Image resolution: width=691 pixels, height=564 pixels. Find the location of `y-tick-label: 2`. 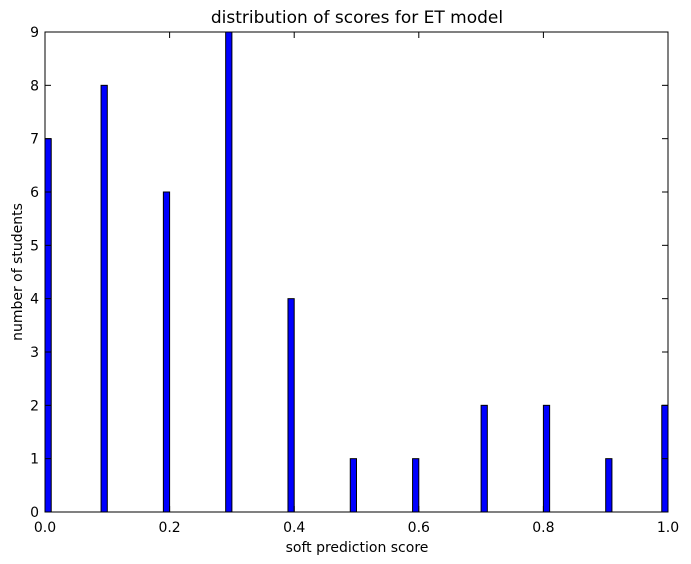

y-tick-label: 2 is located at coordinates (34, 406).